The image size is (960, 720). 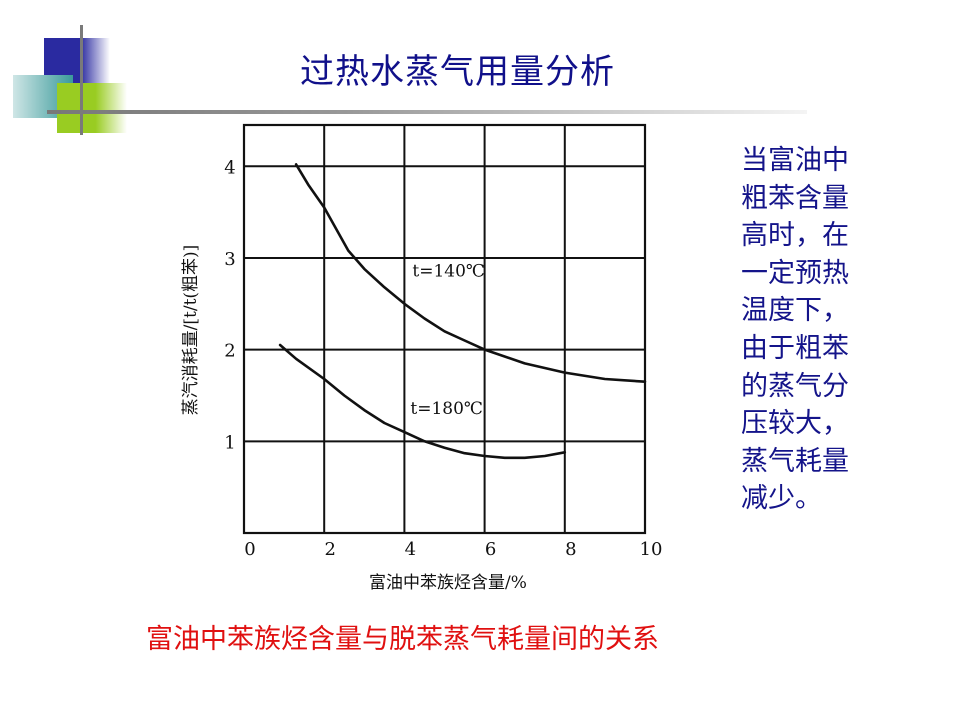 What do you see at coordinates (570, 549) in the screenshot?
I see `x-tick-label: 8` at bounding box center [570, 549].